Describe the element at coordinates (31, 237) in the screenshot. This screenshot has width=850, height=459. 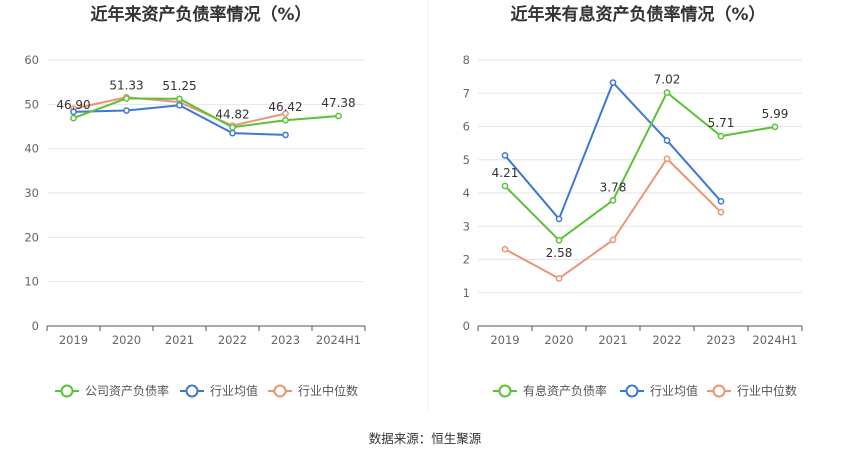
I see `y-tick-label: 20` at that location.